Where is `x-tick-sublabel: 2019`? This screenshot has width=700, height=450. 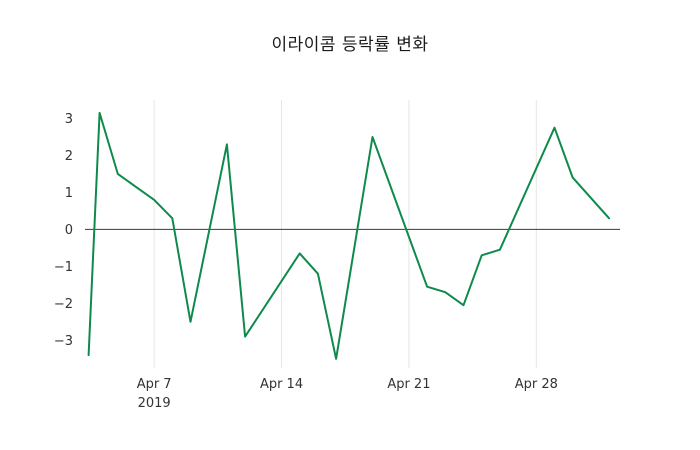 x-tick-sublabel: 2019 is located at coordinates (154, 403).